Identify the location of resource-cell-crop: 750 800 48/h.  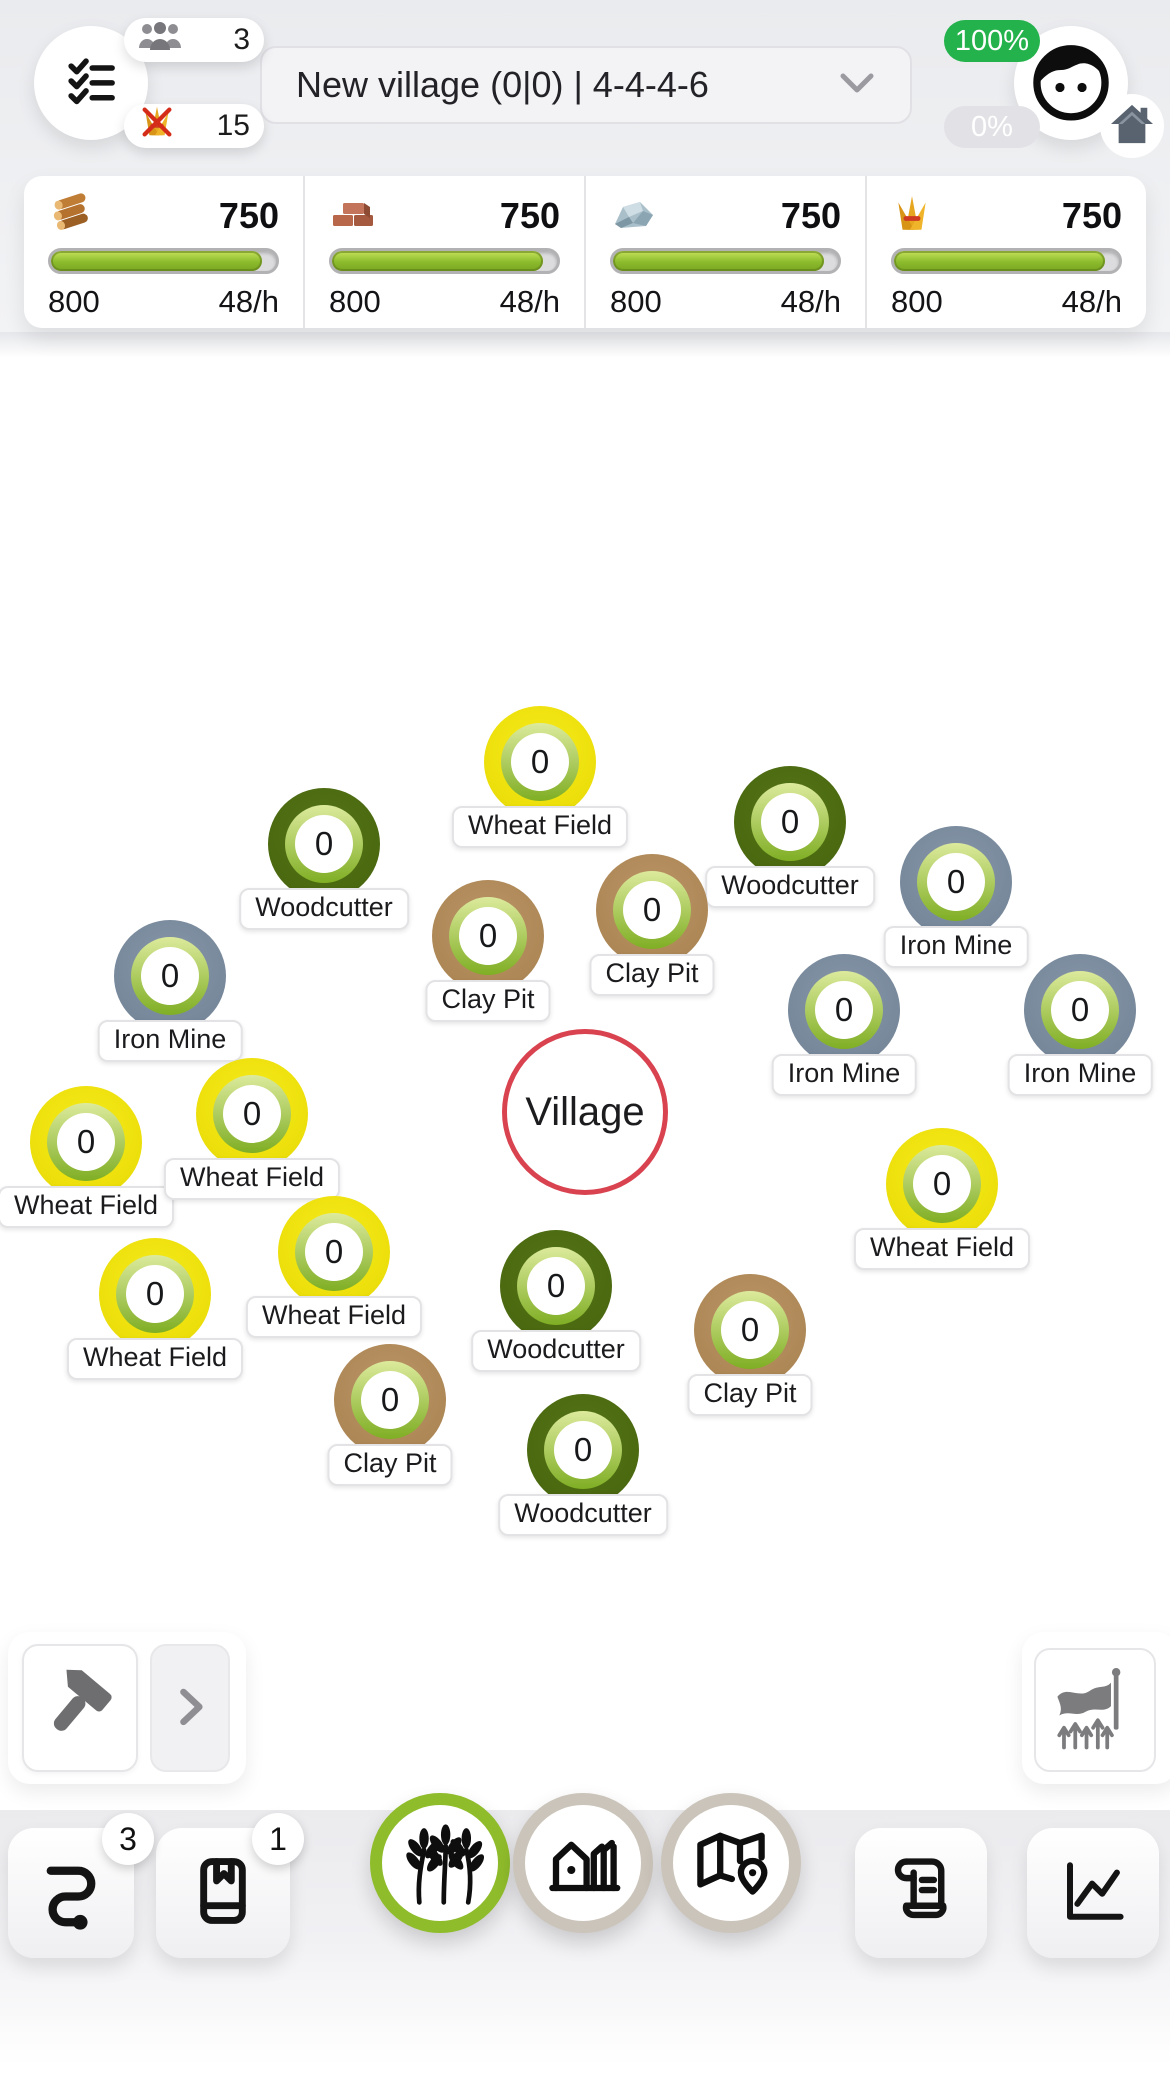
(1005, 252).